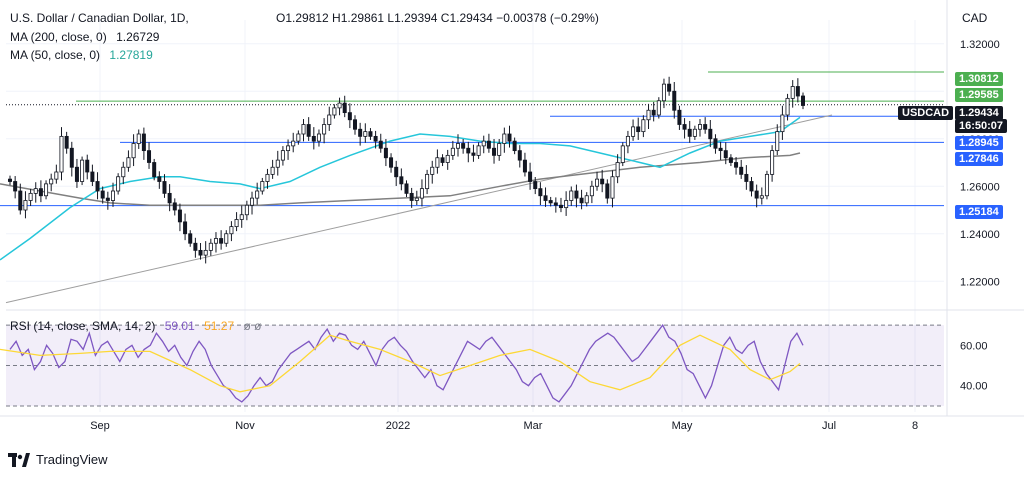  Describe the element at coordinates (19, 459) in the screenshot. I see `tradingview-logo-icon` at that location.